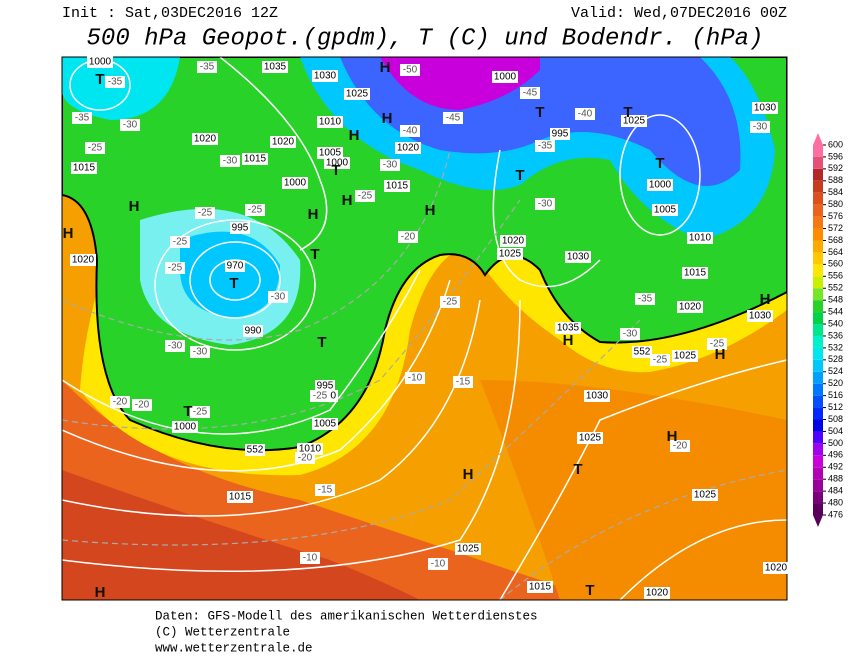 The image size is (850, 662). Describe the element at coordinates (835, 264) in the screenshot. I see `colorbar-label: 560` at that location.